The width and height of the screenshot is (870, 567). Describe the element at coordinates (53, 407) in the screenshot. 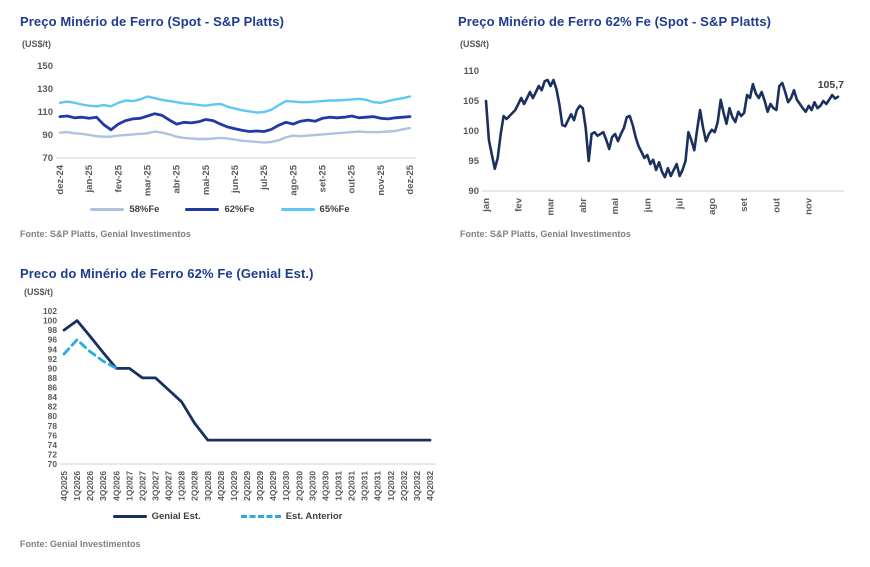

I see `y-tick-label: 82` at that location.